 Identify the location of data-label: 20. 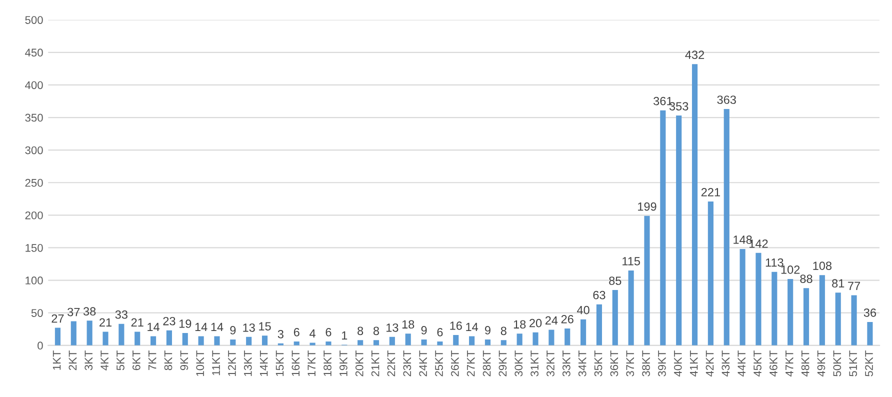
(536, 323).